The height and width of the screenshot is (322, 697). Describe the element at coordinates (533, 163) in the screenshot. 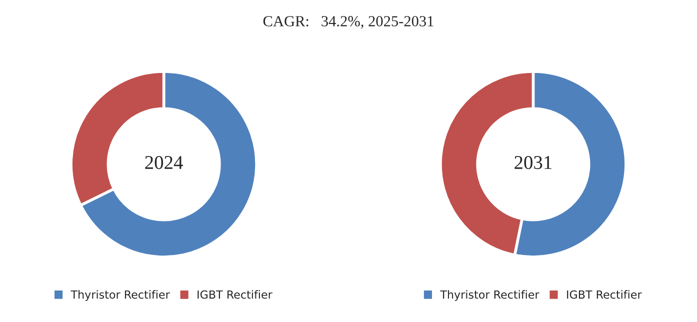

I see `text: 2031` at that location.